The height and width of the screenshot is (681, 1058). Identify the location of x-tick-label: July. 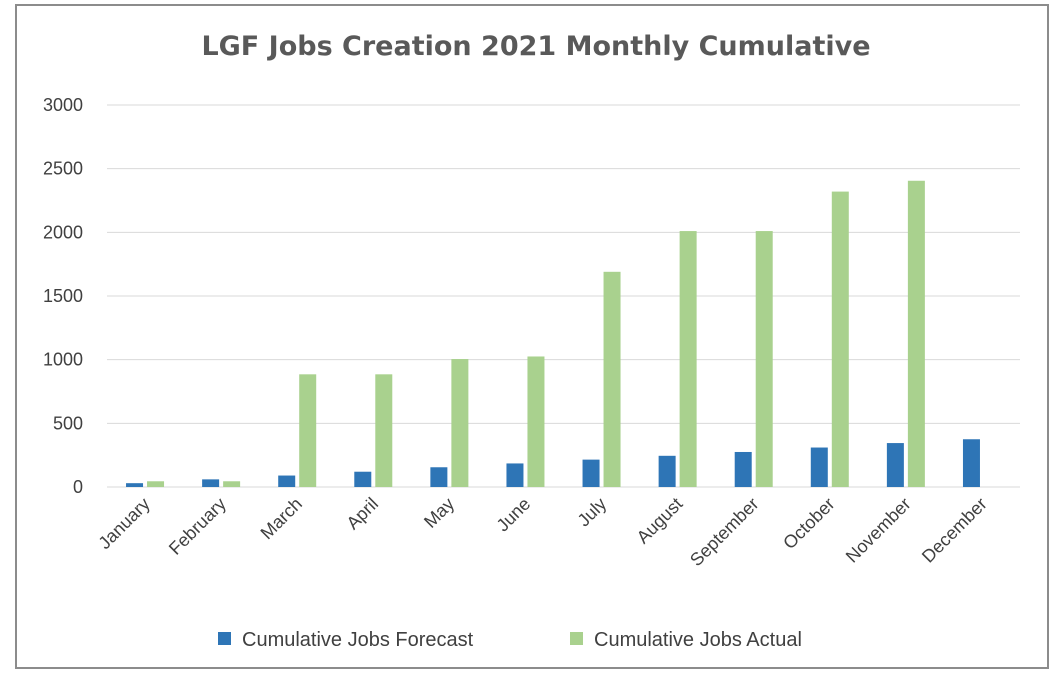
(592, 512).